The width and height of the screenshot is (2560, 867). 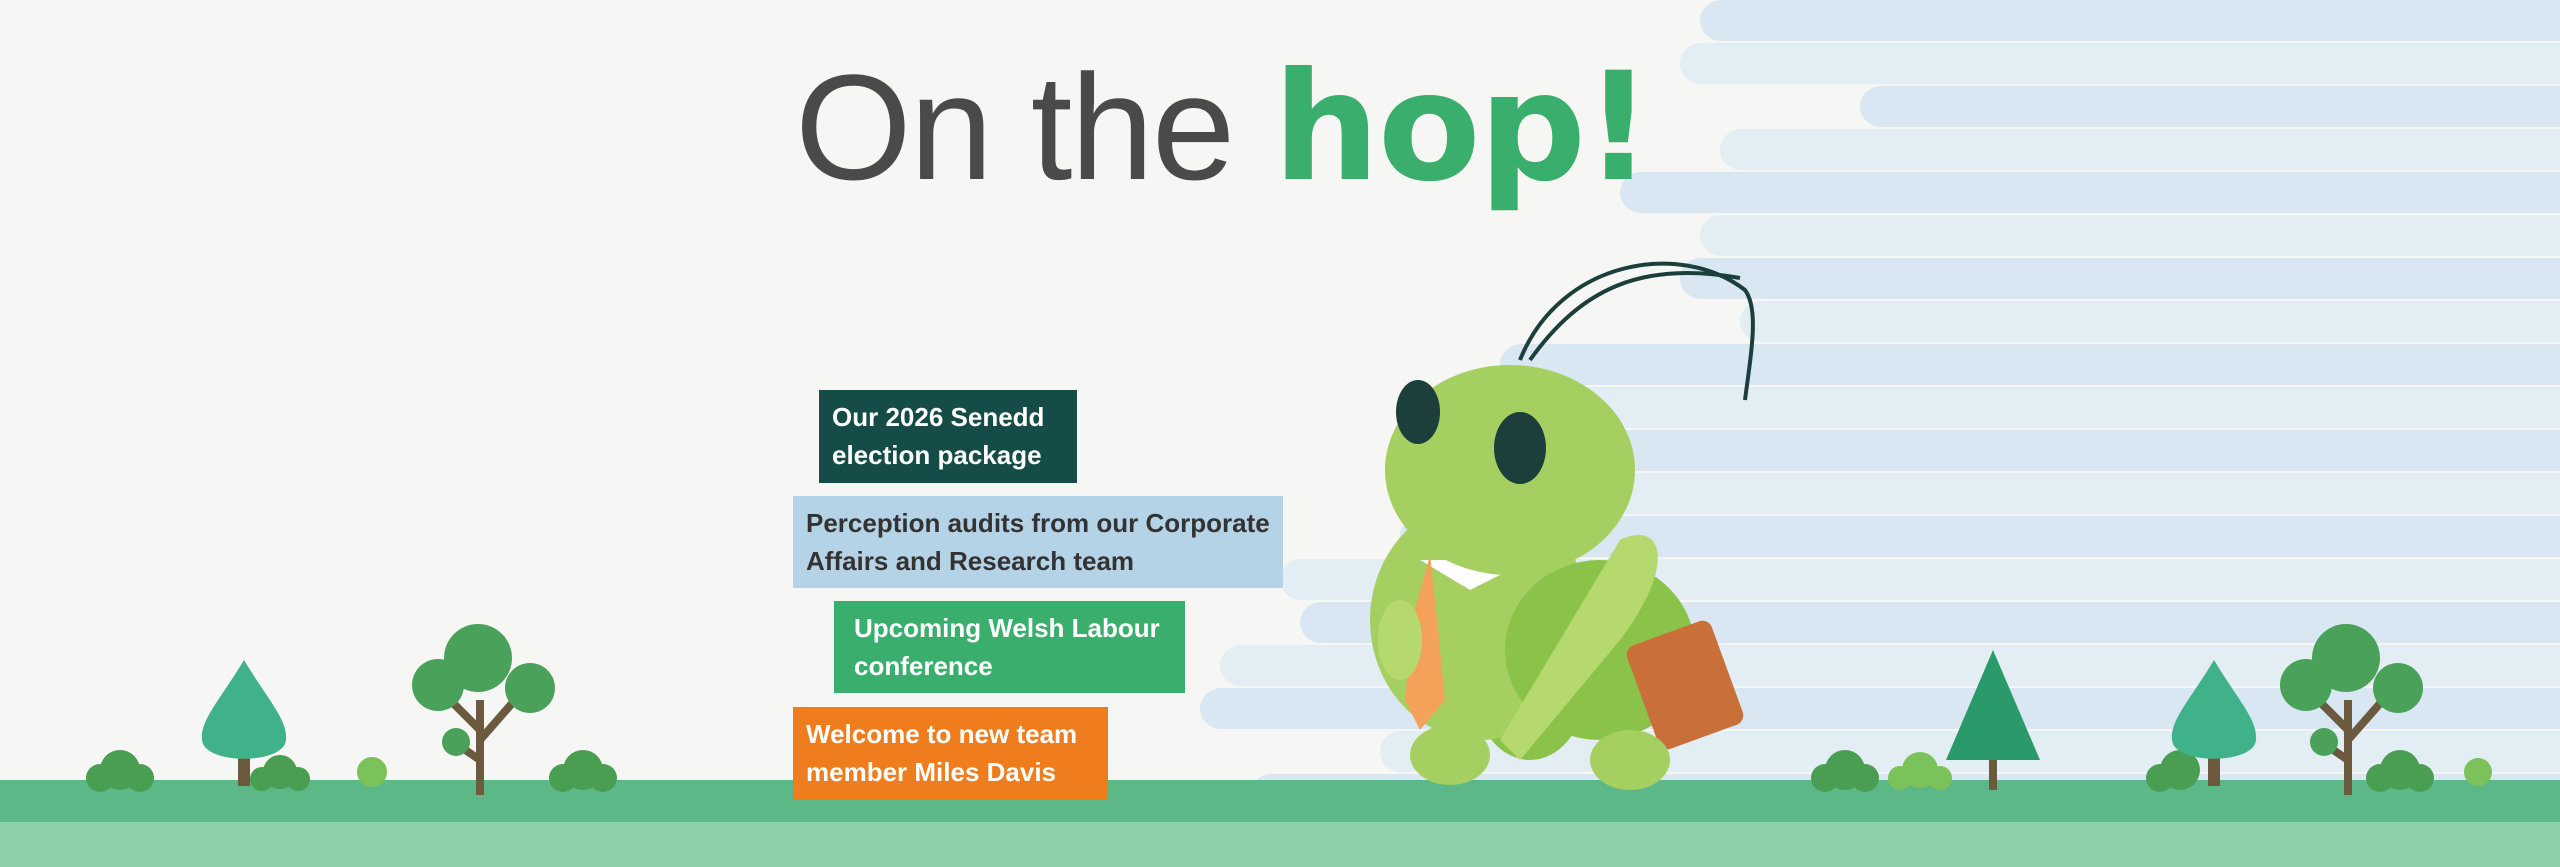 I want to click on news-item-new-team-member: Welcome to new team member Miles Davis, so click(x=950, y=753).